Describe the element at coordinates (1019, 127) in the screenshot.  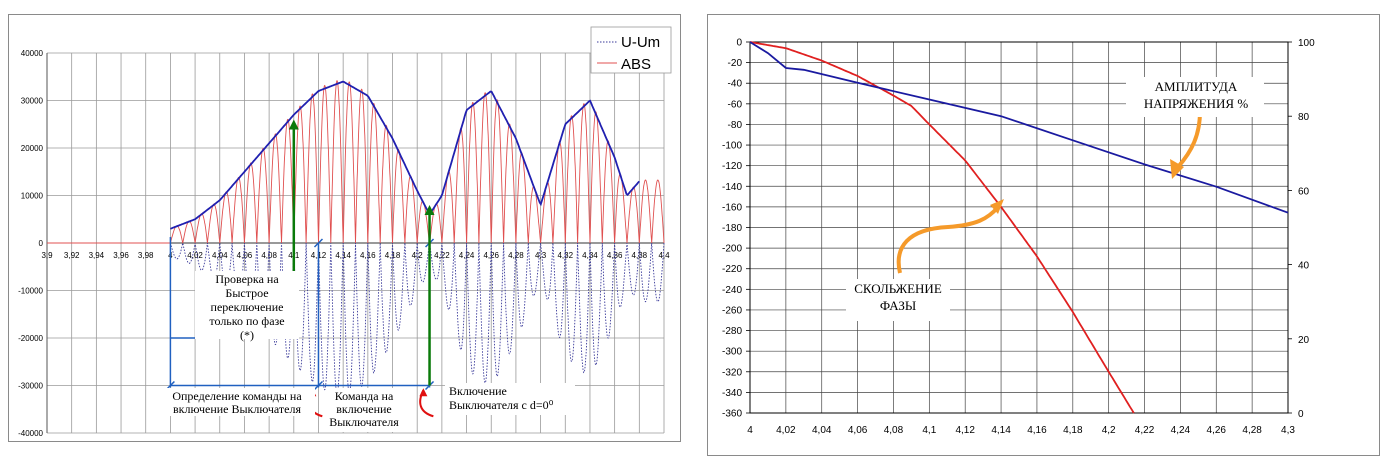
I see `series-amplitude-line` at that location.